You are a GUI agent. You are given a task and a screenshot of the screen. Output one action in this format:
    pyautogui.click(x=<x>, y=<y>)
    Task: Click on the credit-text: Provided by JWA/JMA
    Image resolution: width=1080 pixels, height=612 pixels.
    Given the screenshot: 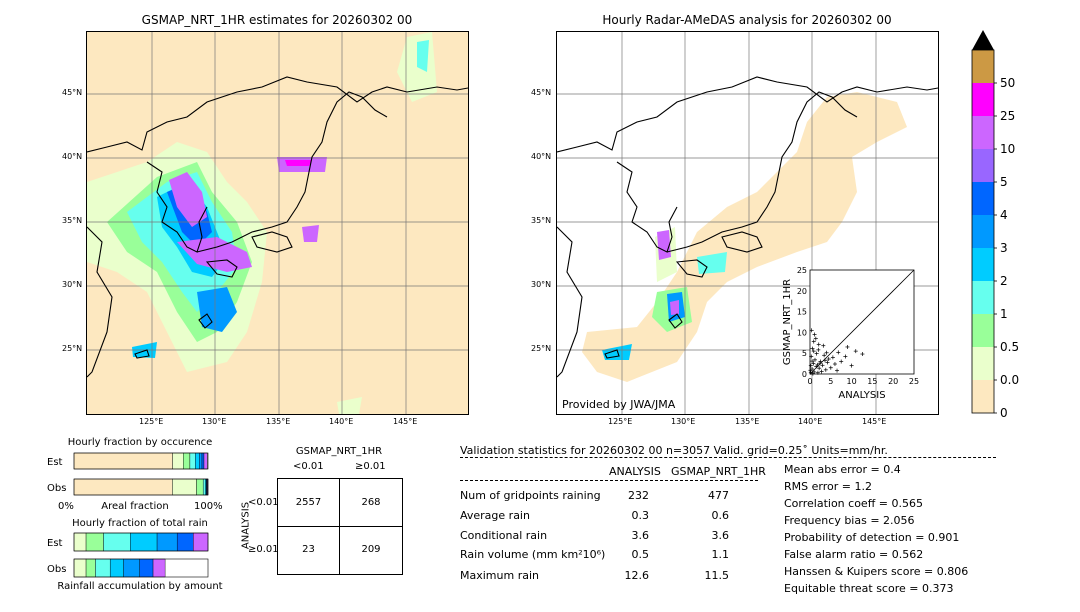 What is the action you would take?
    pyautogui.click(x=619, y=404)
    